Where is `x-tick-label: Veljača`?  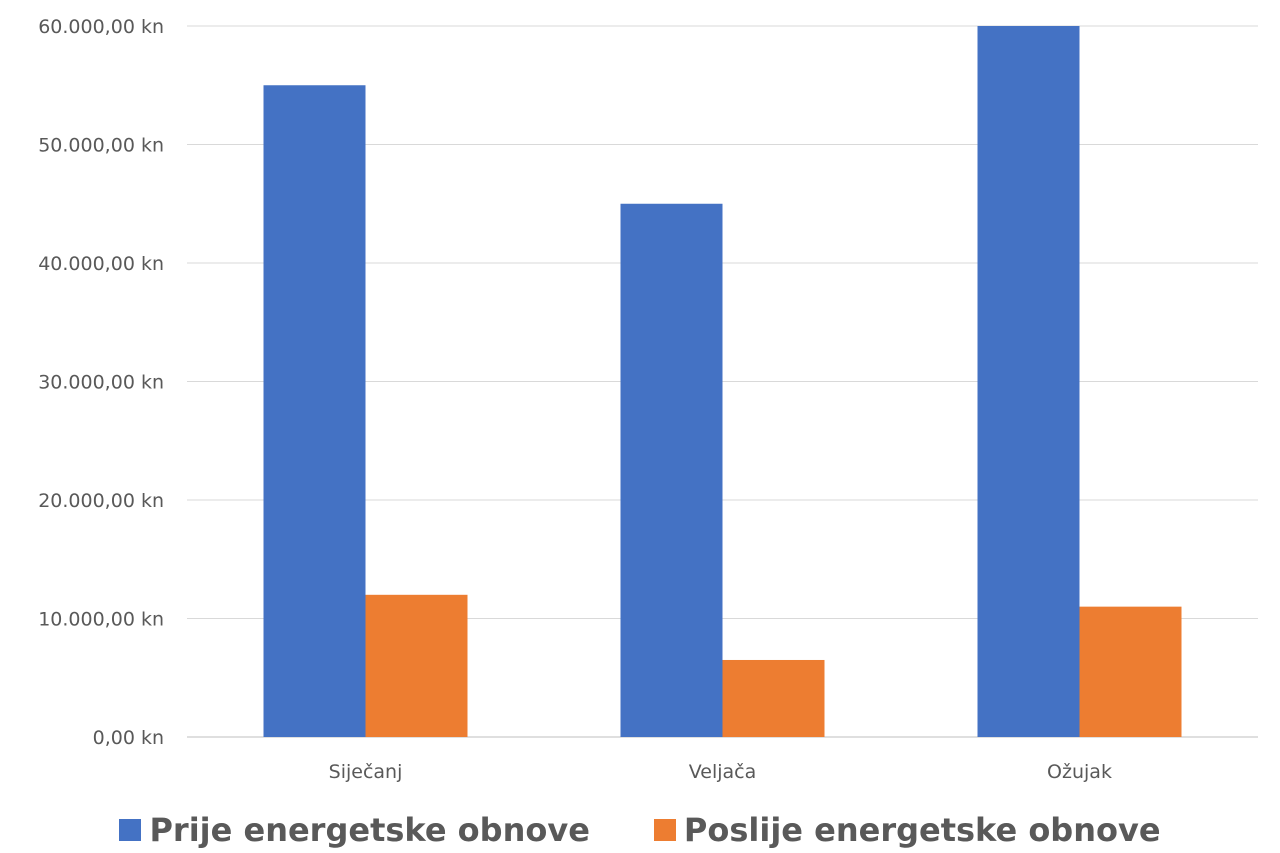
x-tick-label: Veljača is located at coordinates (723, 772).